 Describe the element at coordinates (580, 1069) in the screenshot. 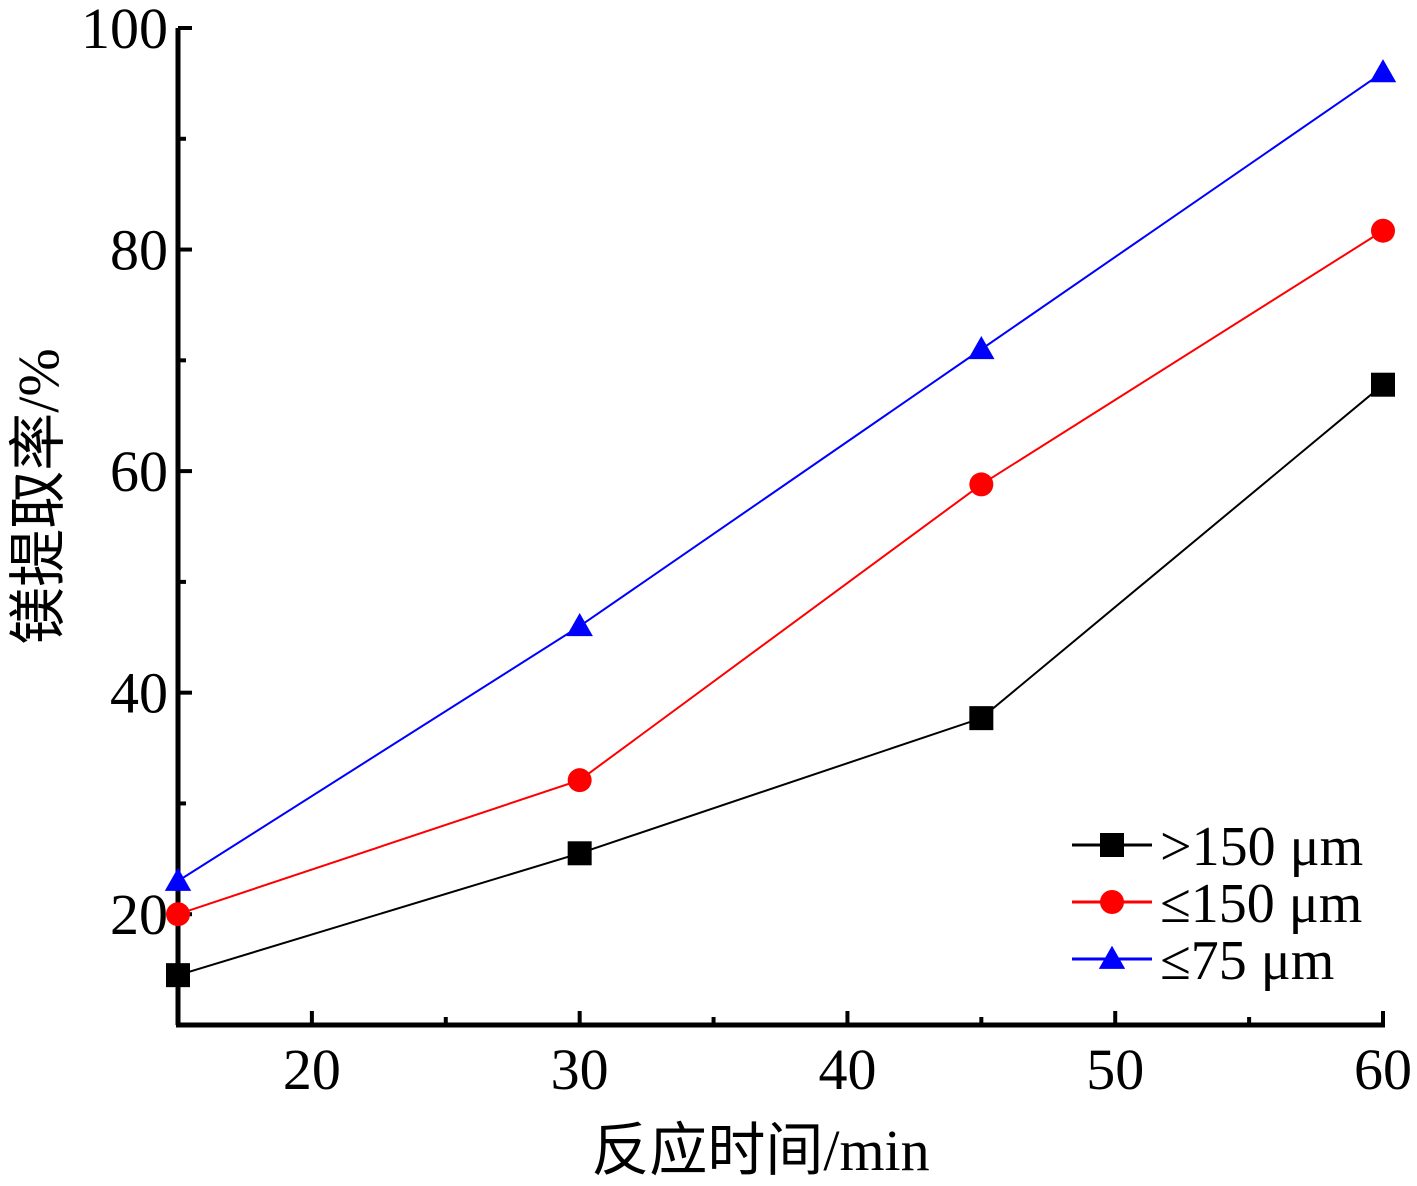

I see `x-tick-label: 30` at that location.